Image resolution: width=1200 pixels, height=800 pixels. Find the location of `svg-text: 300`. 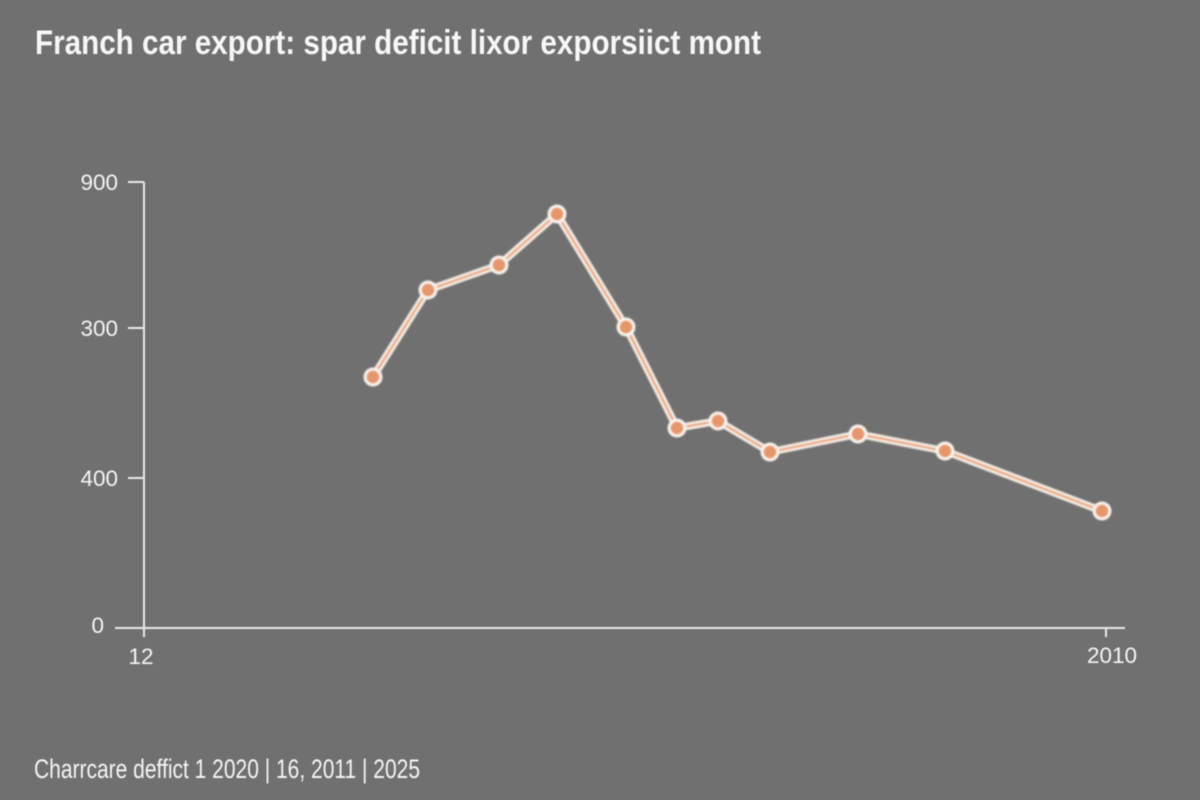

svg-text: 300 is located at coordinates (99, 328).